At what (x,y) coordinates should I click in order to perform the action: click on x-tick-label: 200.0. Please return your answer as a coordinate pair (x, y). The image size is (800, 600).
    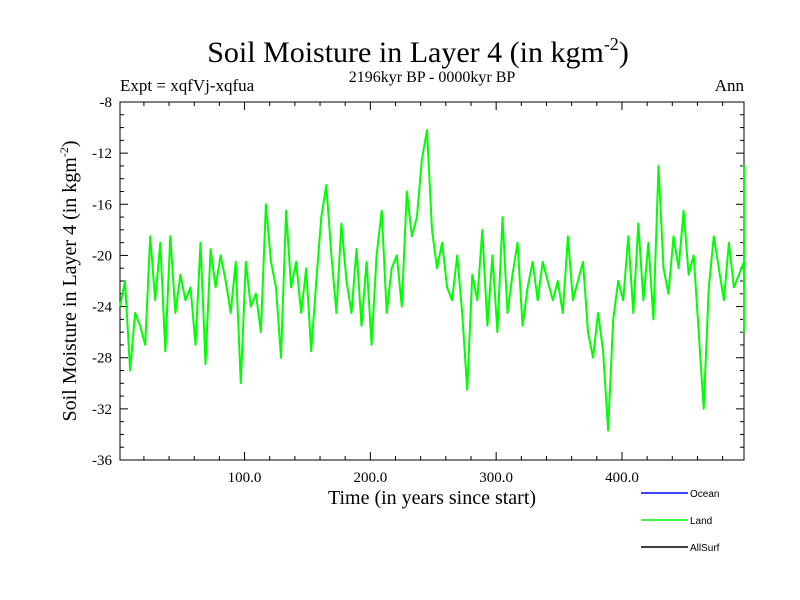
    Looking at the image, I should click on (370, 478).